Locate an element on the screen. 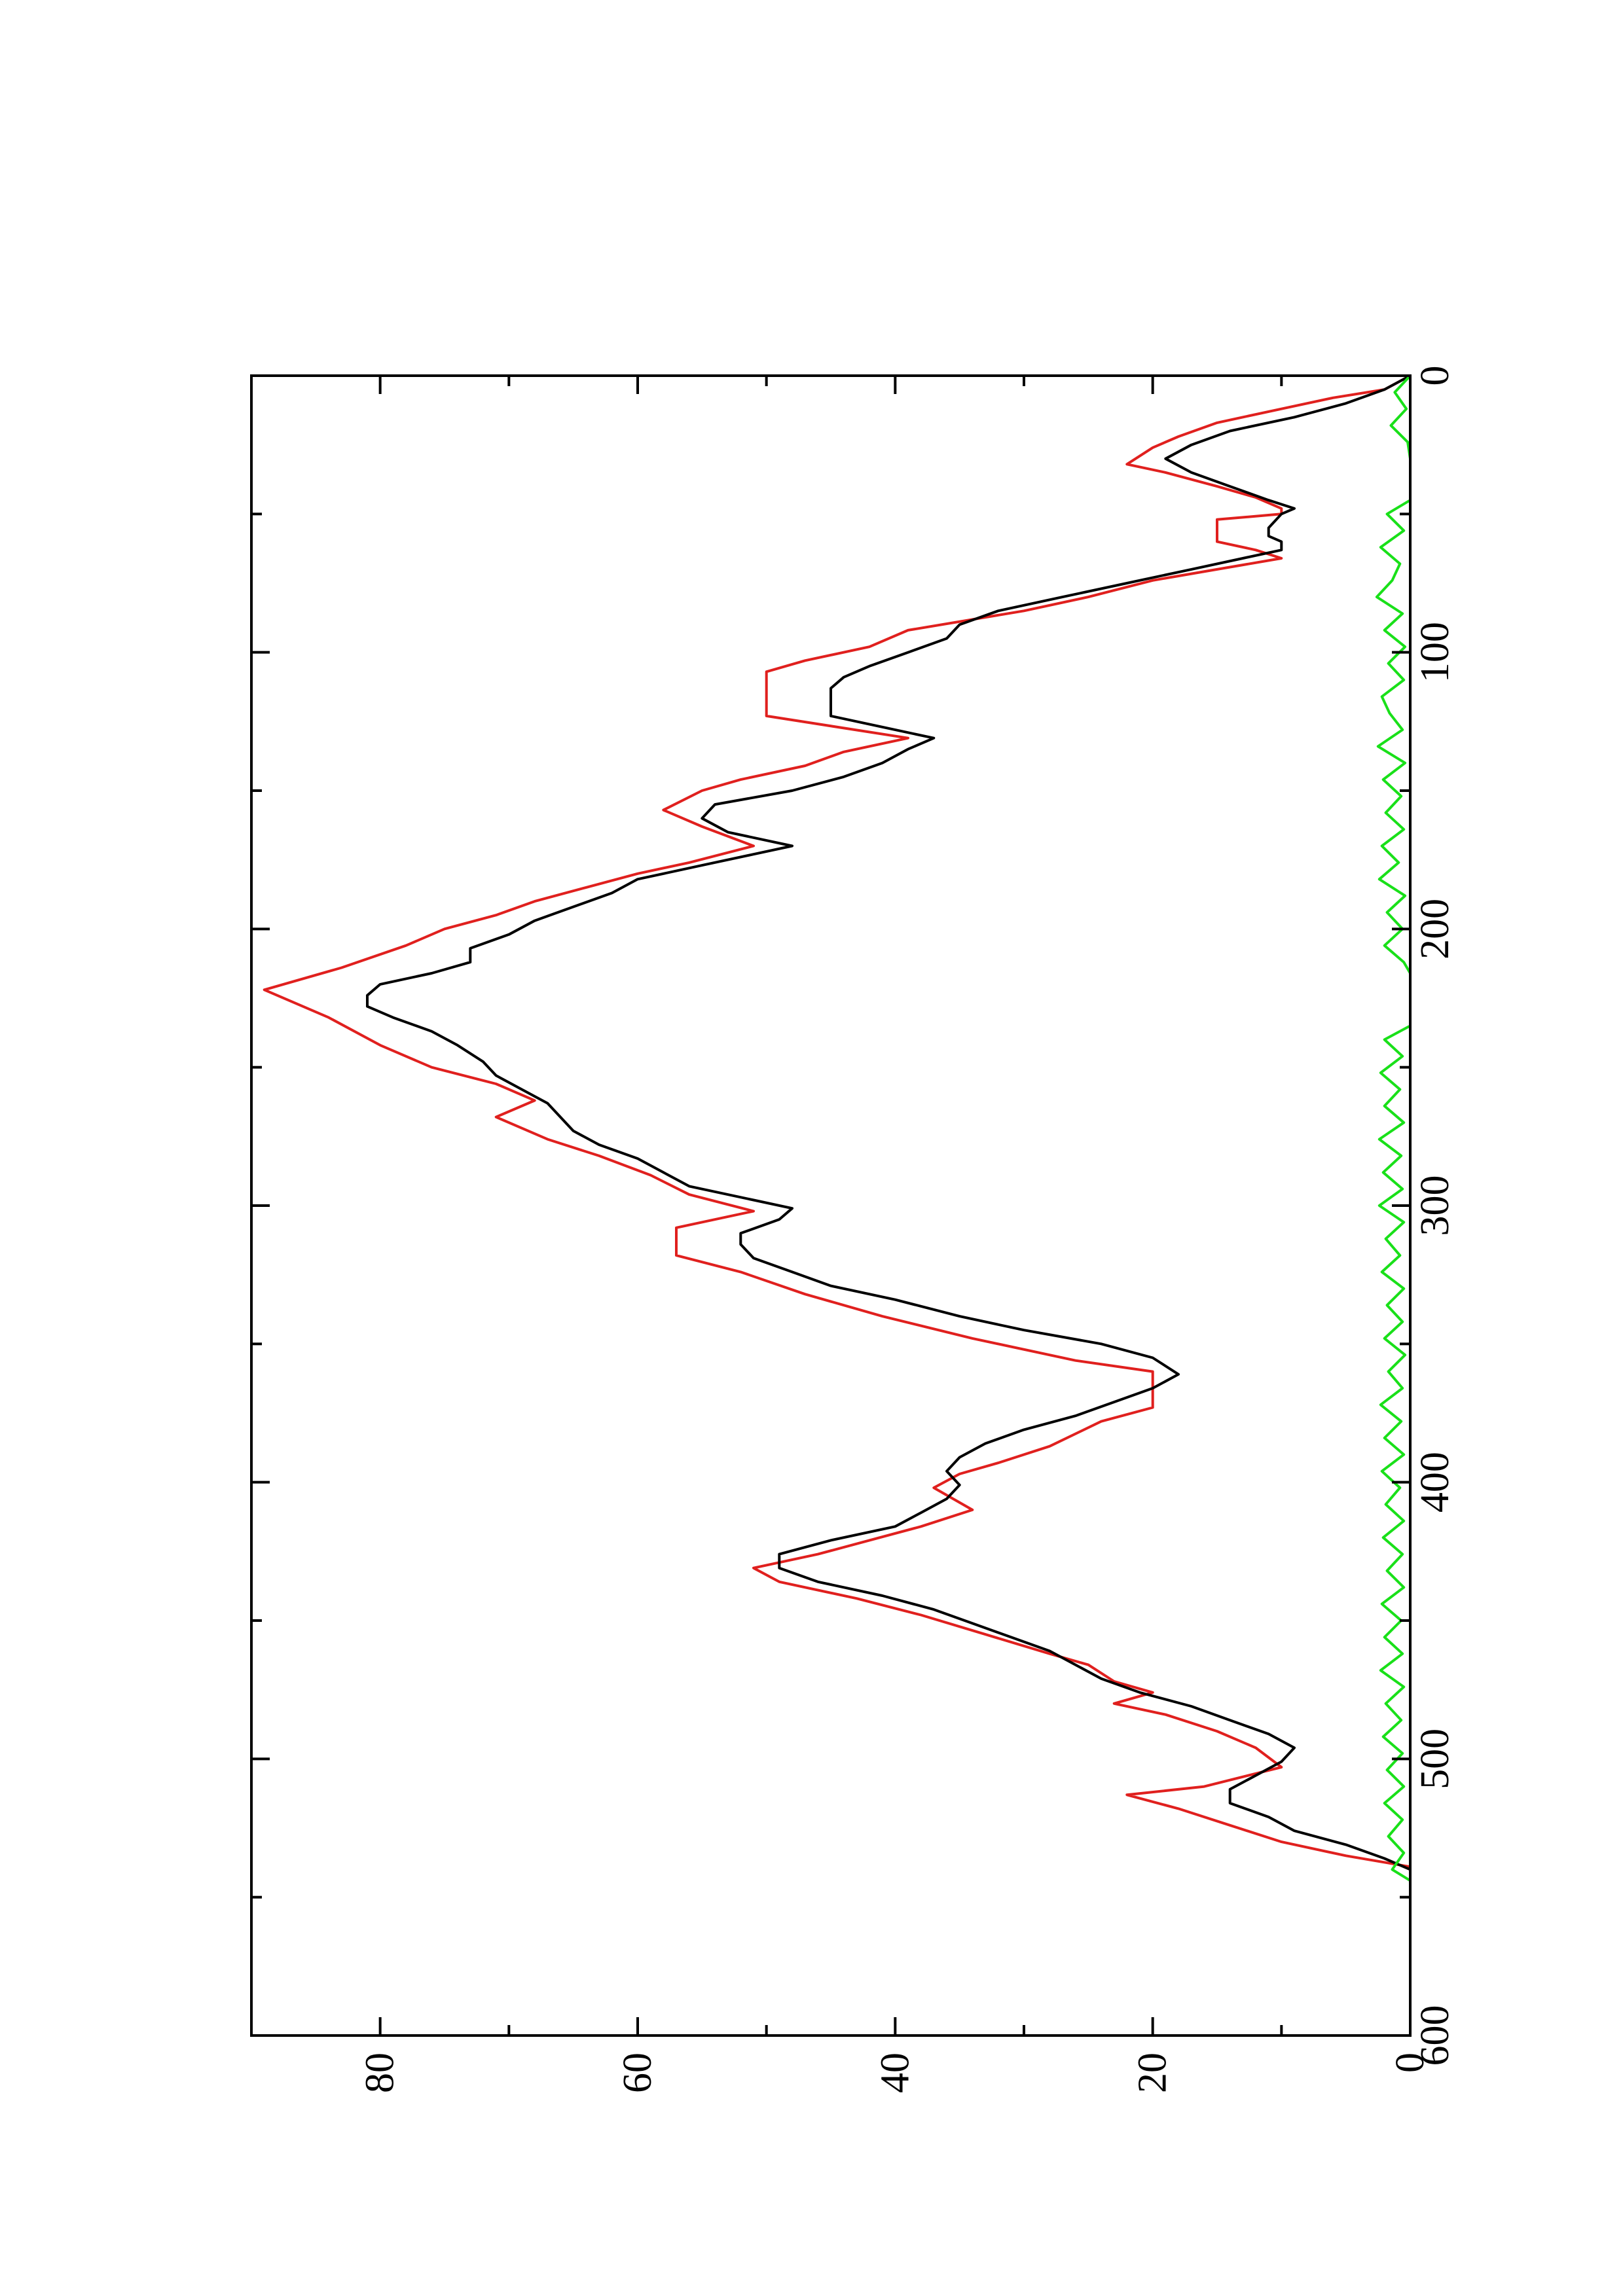  y-tick-label: 60 is located at coordinates (637, 2073).